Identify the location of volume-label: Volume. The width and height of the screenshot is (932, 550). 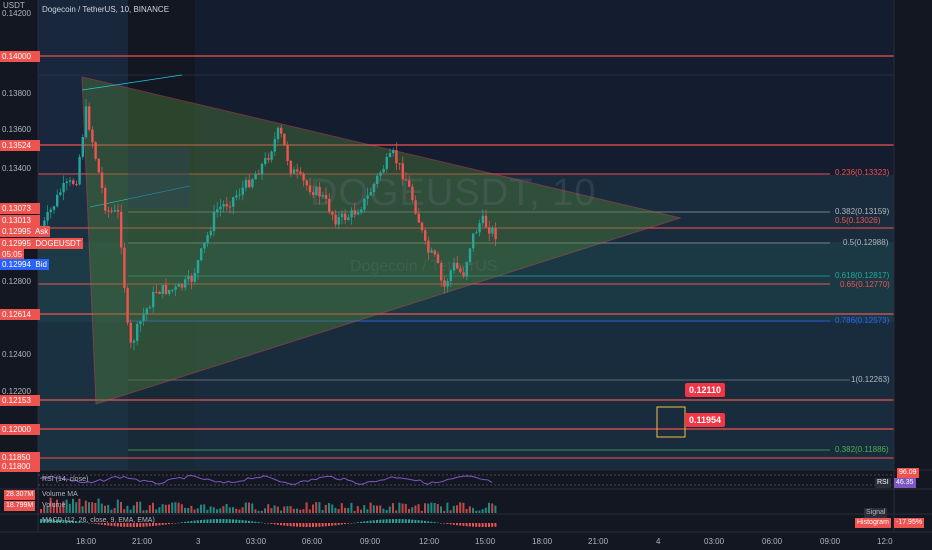
(54, 505).